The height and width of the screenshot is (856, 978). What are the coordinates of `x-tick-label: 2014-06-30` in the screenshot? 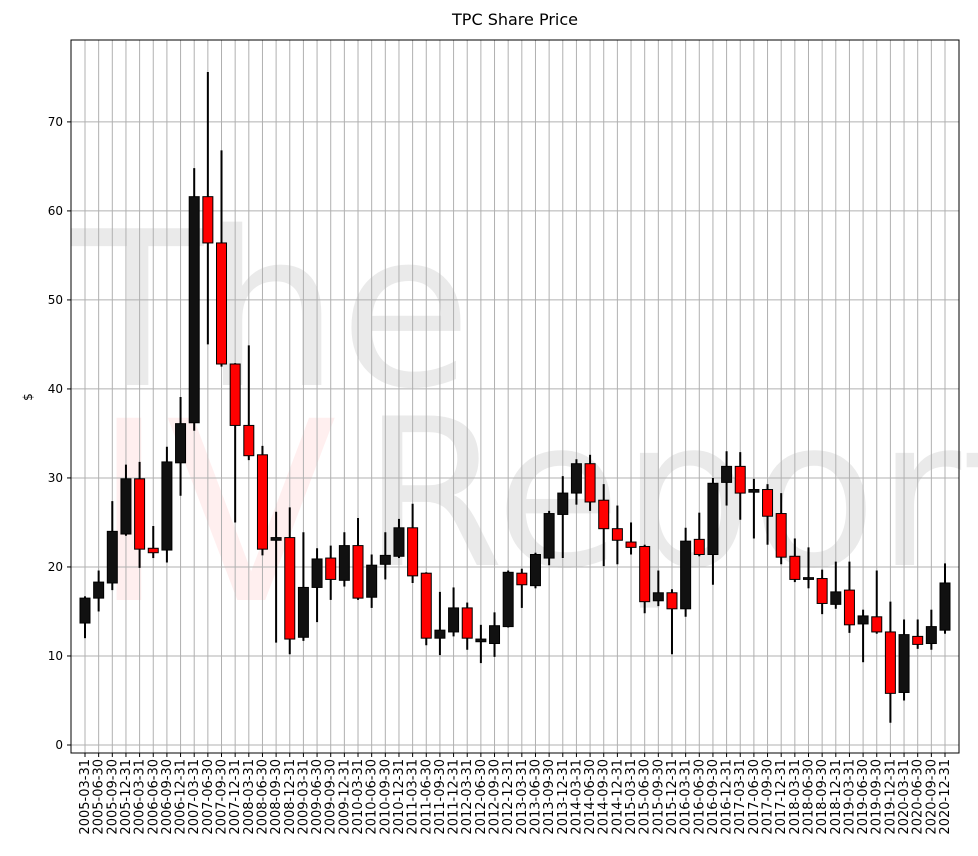 It's located at (590, 797).